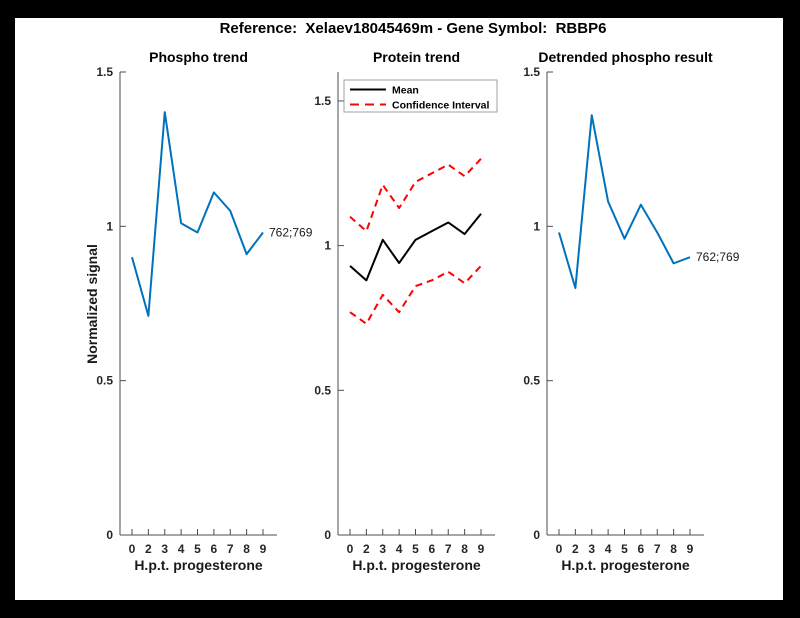  What do you see at coordinates (625, 57) in the screenshot?
I see `subplot-title-detrended-phospho: Detrended phospho result` at bounding box center [625, 57].